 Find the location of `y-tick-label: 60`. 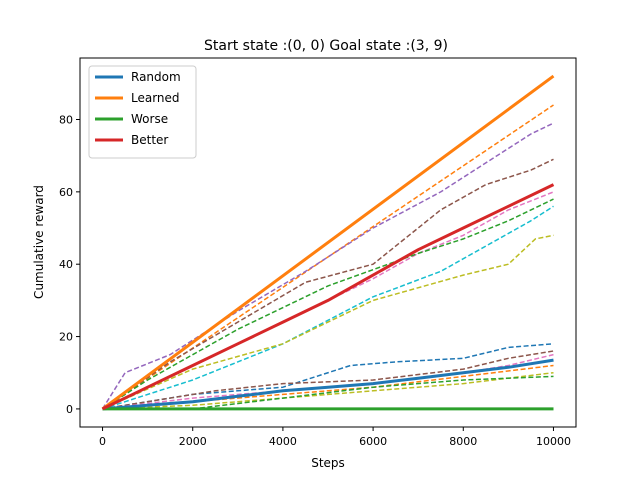

y-tick-label: 60 is located at coordinates (66, 192).